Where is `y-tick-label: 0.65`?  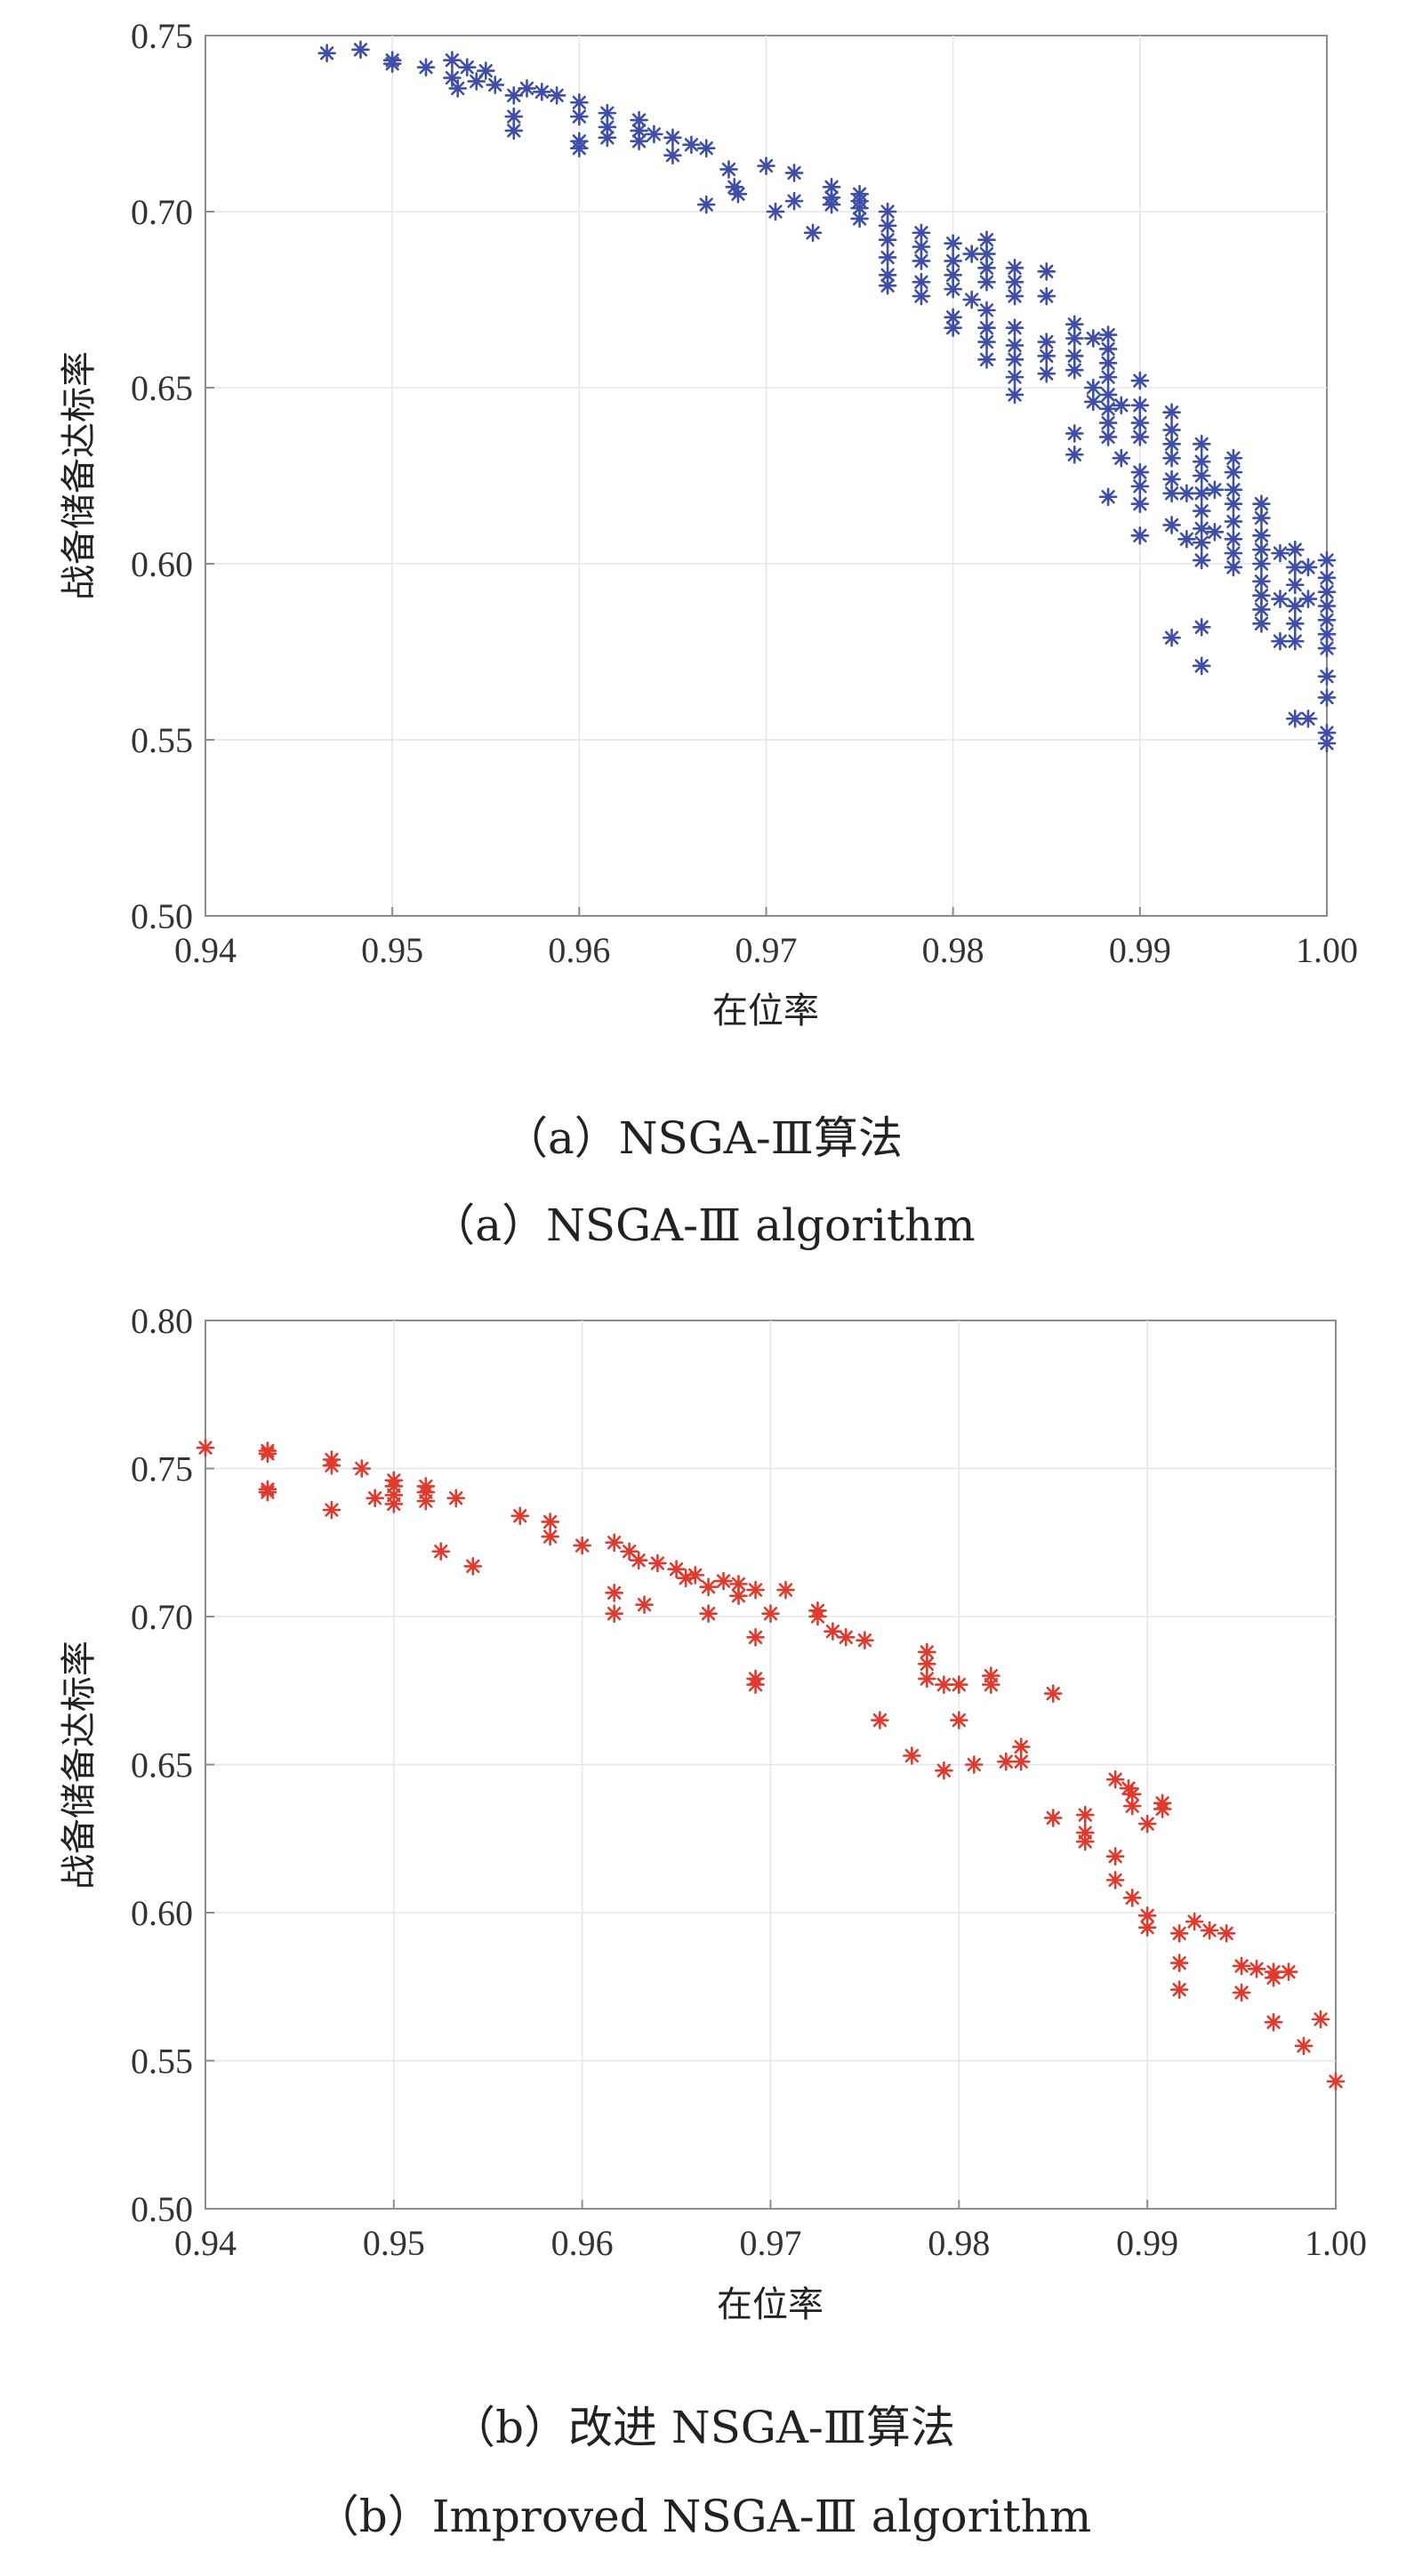 y-tick-label: 0.65 is located at coordinates (162, 1765).